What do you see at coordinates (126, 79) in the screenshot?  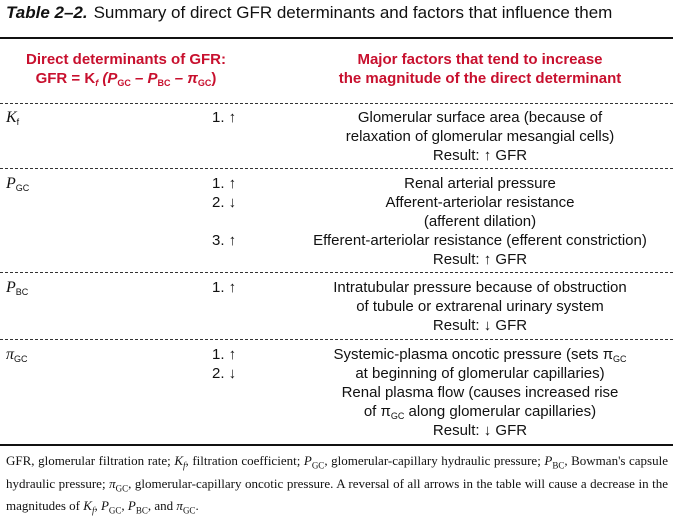 I see `header-left-formula: GFR = Kf (PGC – PBC – πGC)` at bounding box center [126, 79].